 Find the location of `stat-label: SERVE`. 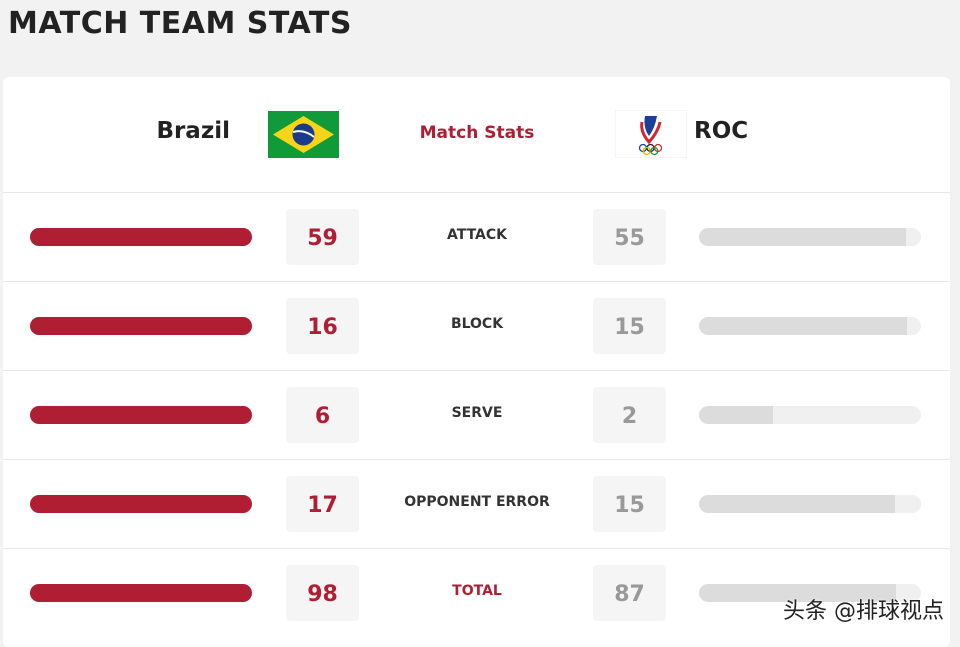

stat-label: SERVE is located at coordinates (477, 413).